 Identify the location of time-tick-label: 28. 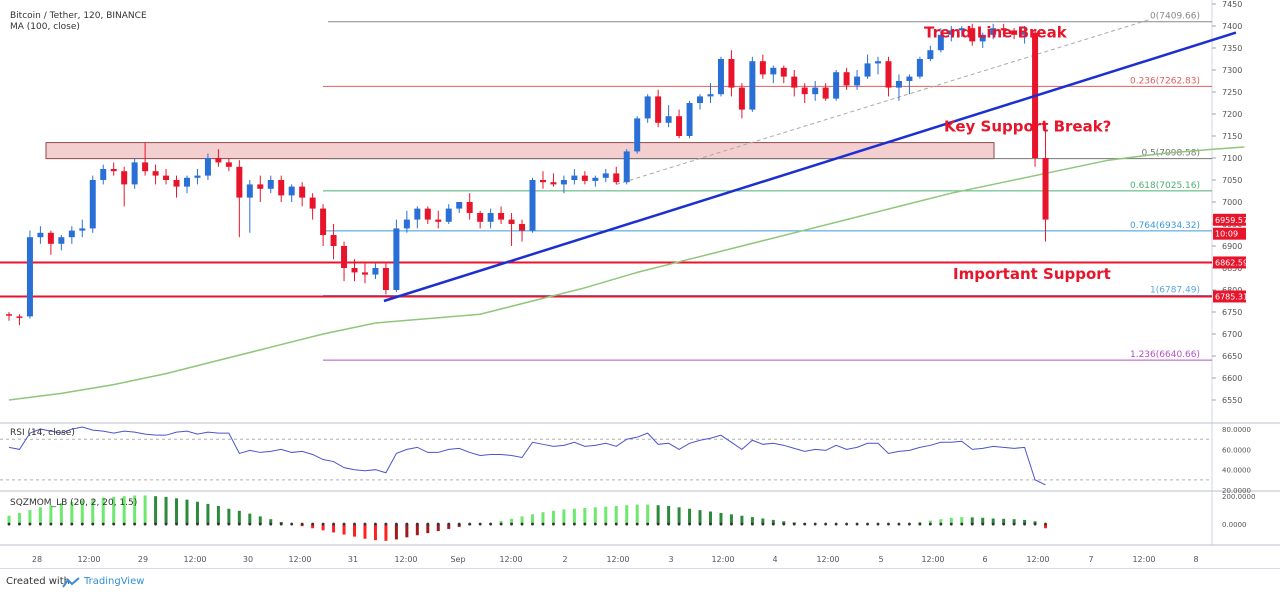
(37, 559).